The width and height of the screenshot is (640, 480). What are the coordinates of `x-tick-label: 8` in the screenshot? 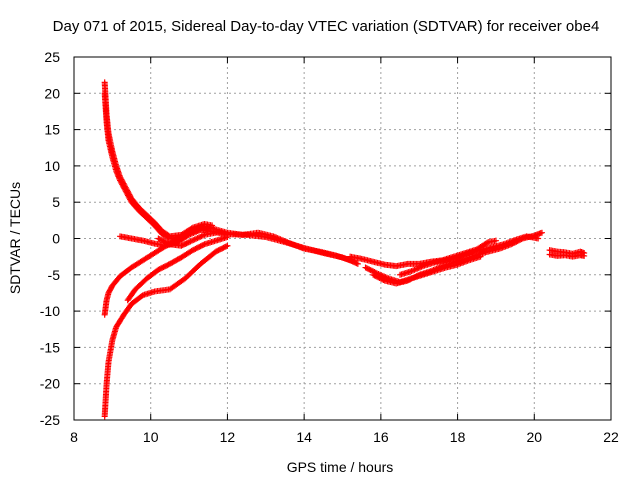 It's located at (74, 437).